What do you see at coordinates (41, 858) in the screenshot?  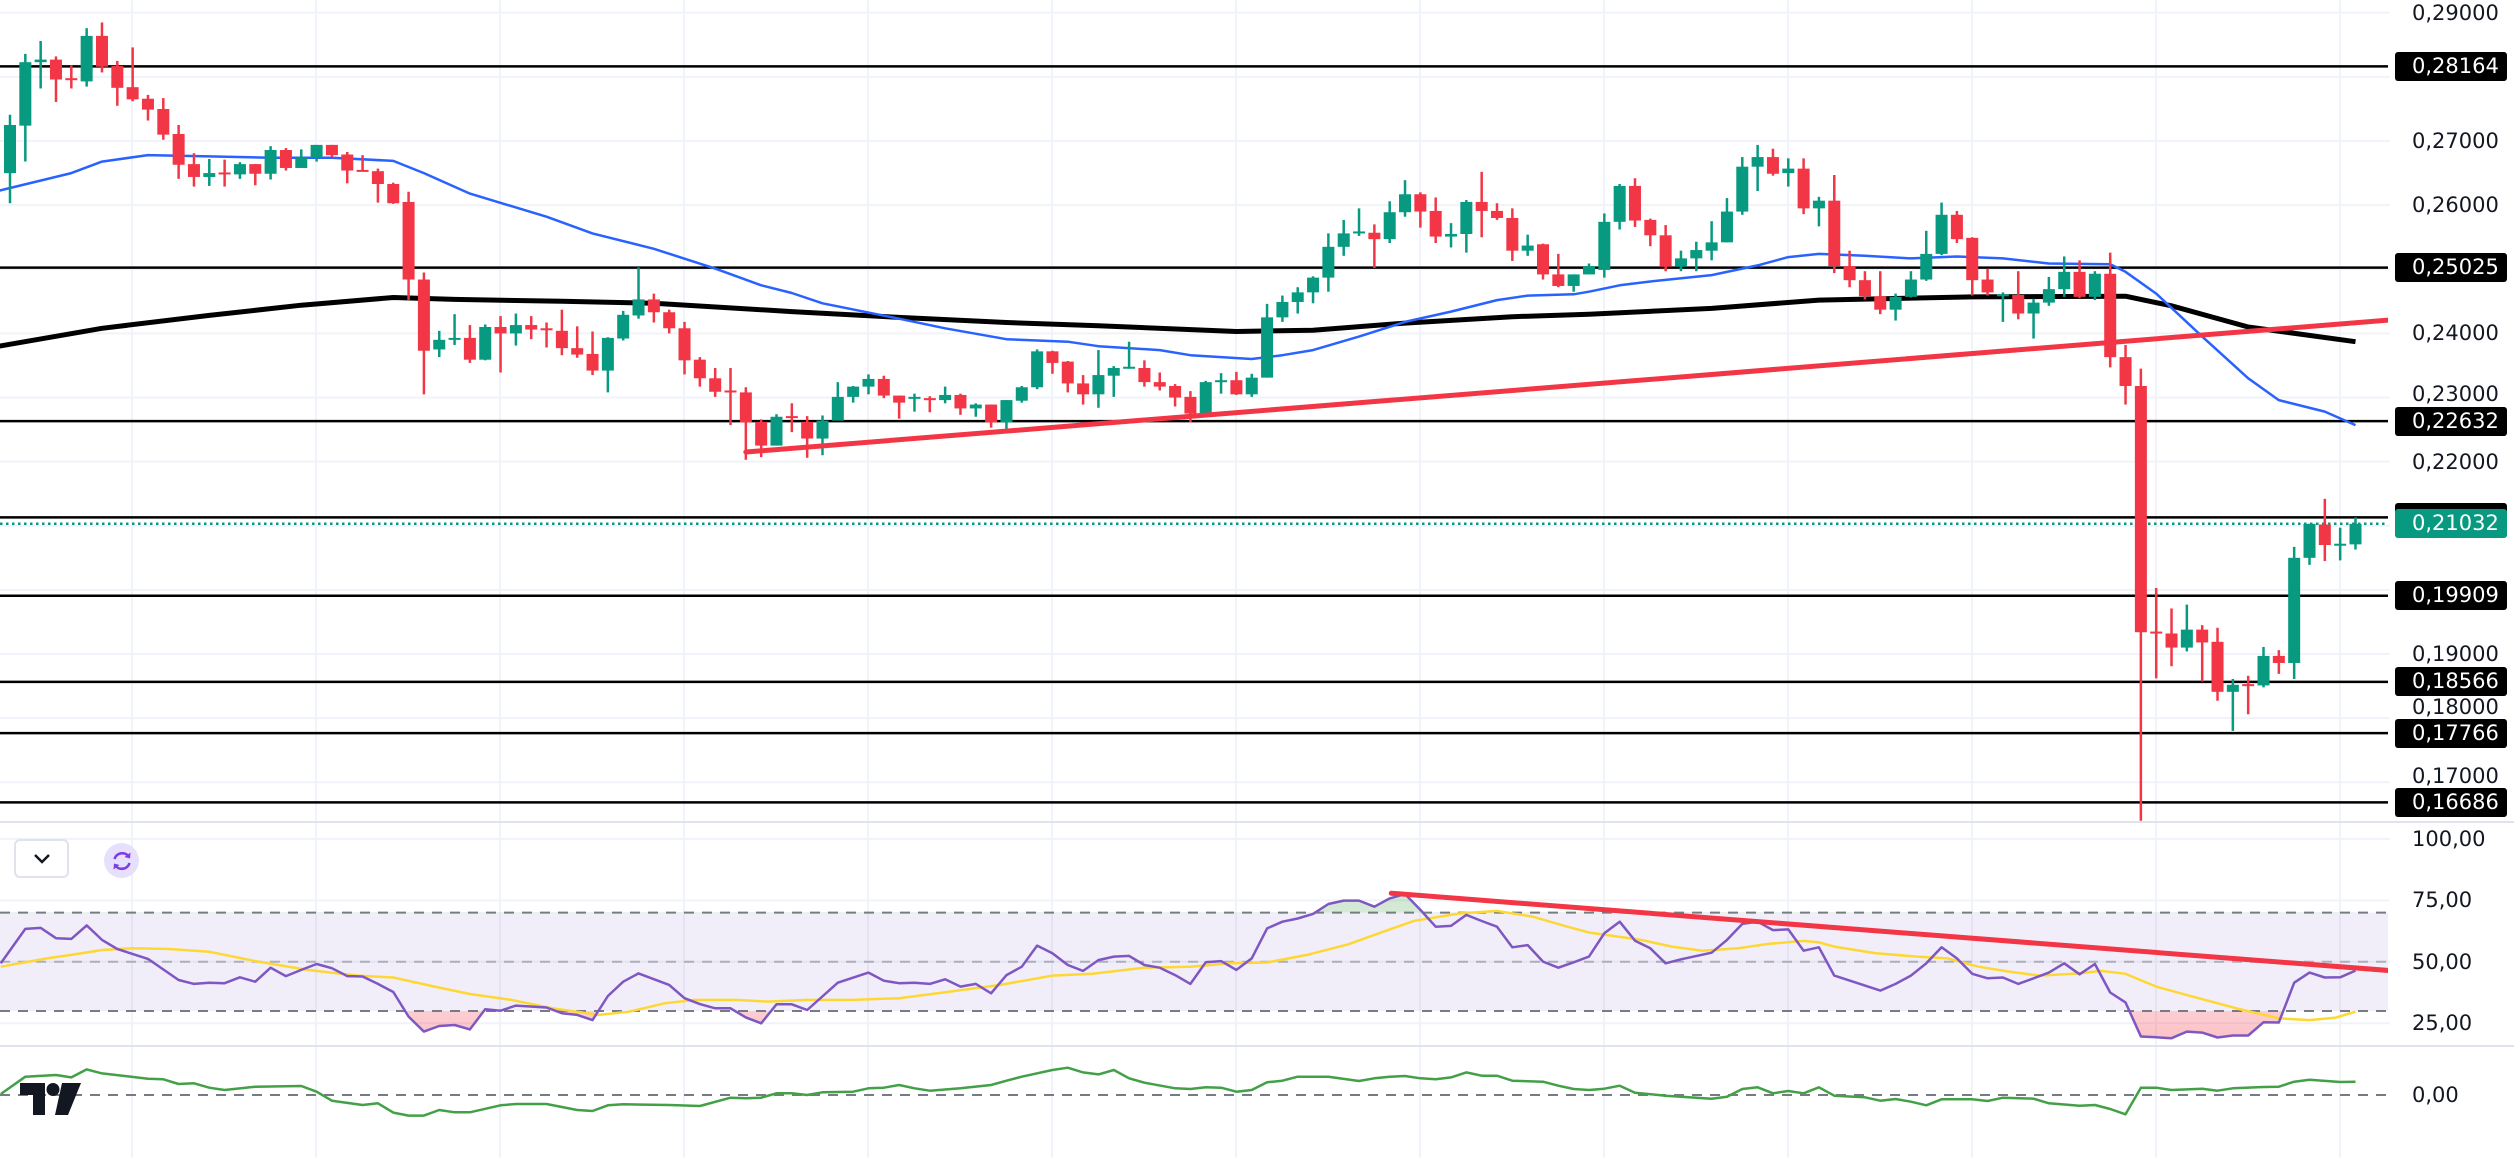 I see `collapse-pane-button` at bounding box center [41, 858].